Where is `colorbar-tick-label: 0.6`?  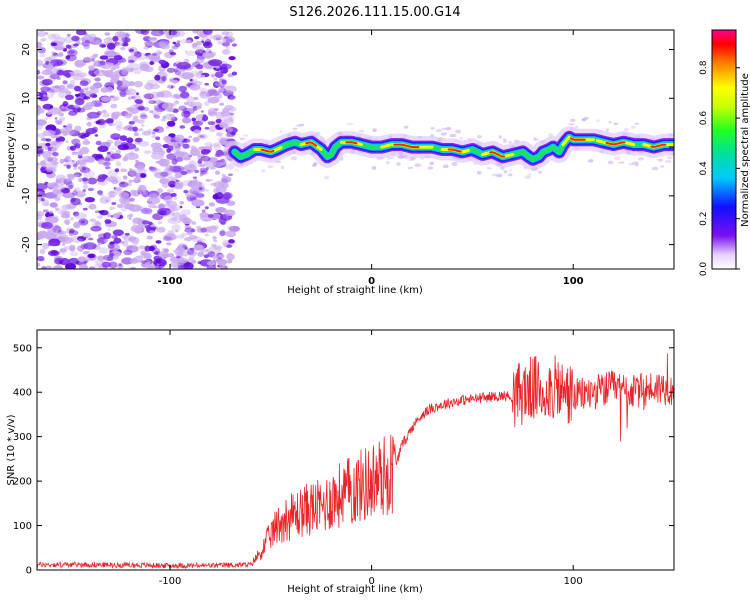 colorbar-tick-label: 0.6 is located at coordinates (704, 118).